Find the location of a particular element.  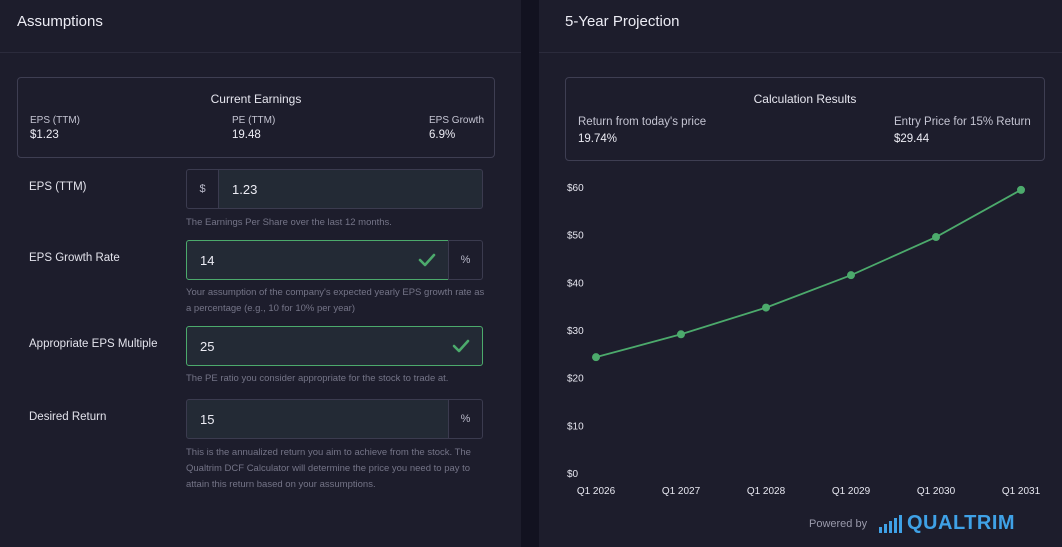

eps-field-label: EPS (TTM) is located at coordinates (58, 187).